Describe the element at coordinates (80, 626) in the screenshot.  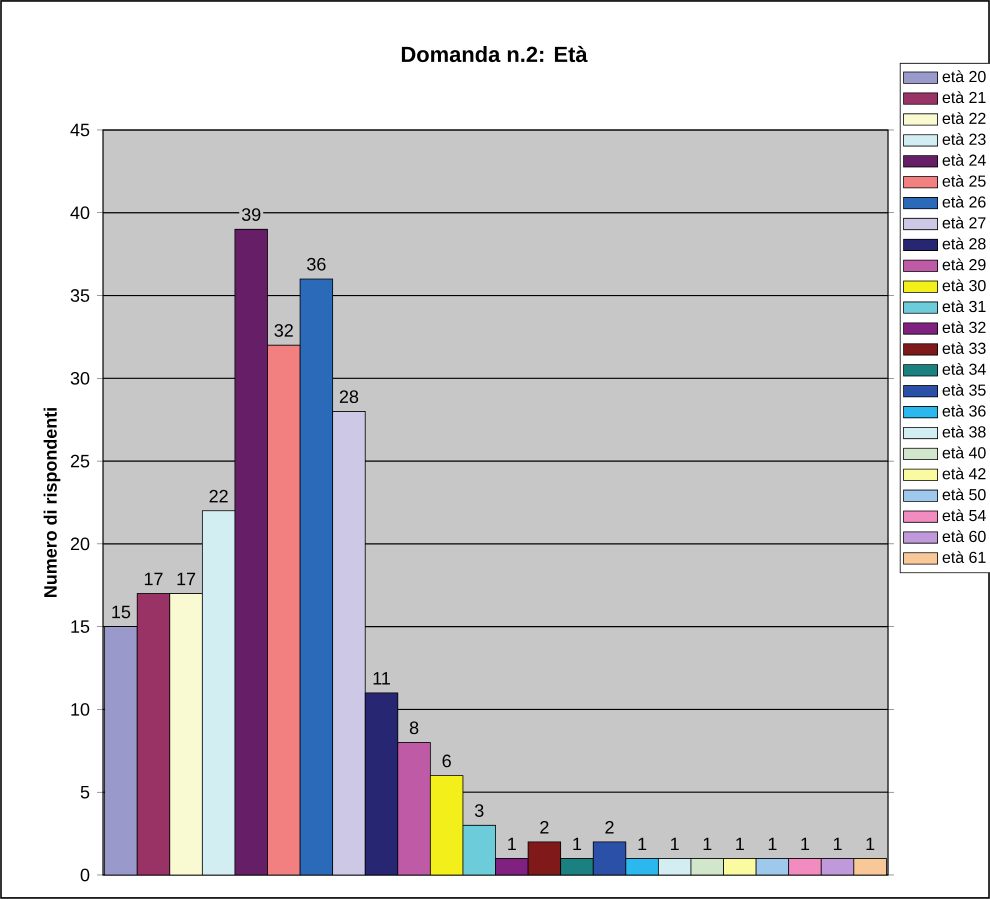
I see `y-tick-label: 15` at that location.